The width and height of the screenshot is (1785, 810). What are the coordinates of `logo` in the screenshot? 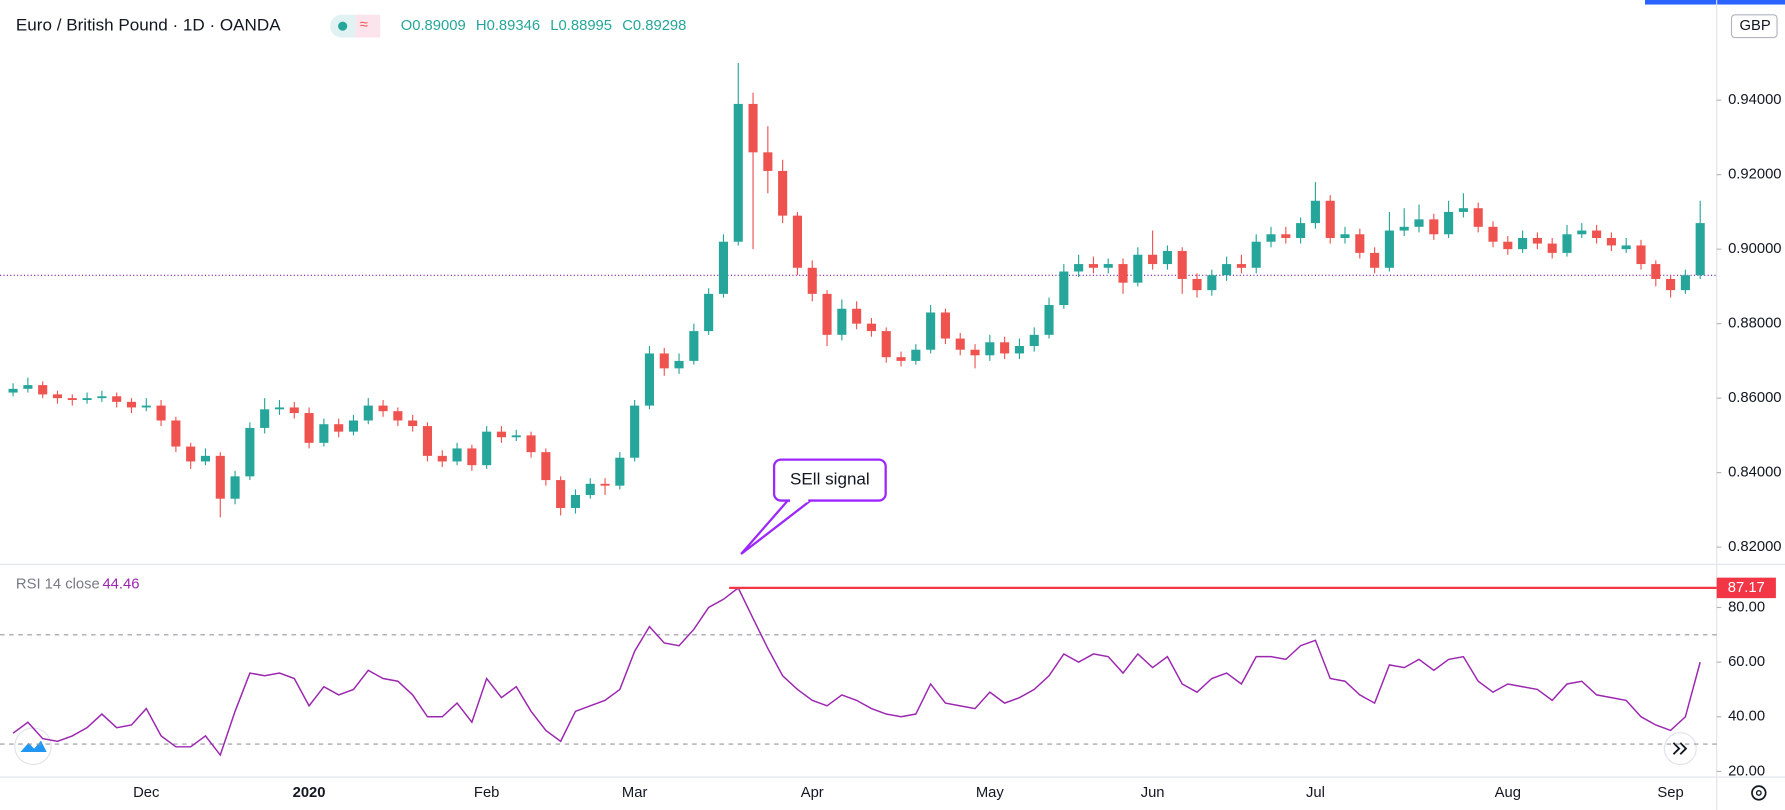 It's located at (33, 746).